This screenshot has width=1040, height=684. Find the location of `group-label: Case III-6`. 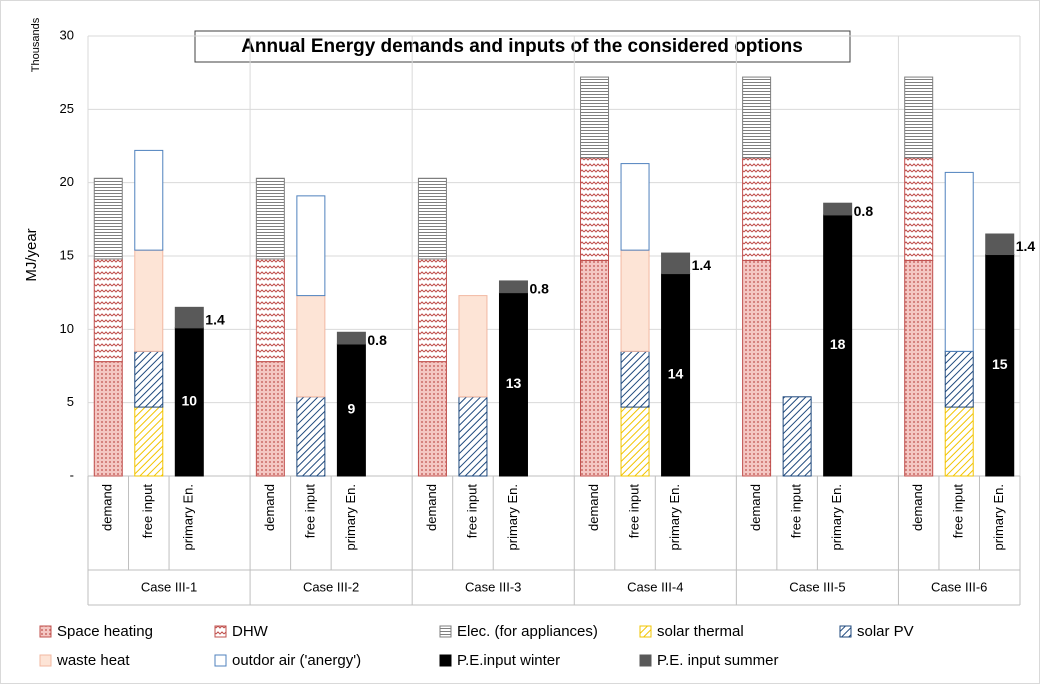

group-label: Case III-6 is located at coordinates (959, 586).